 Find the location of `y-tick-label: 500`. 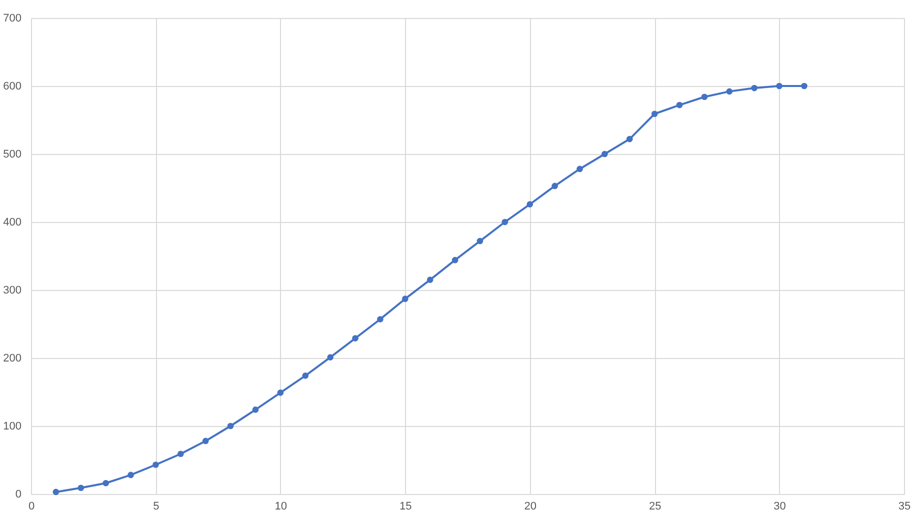

y-tick-label: 500 is located at coordinates (12, 154).